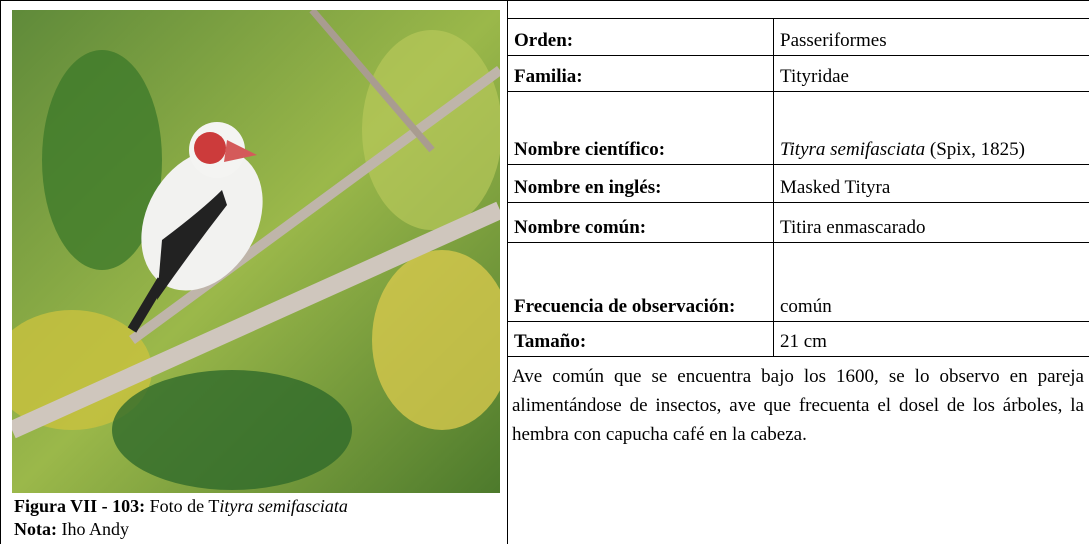 This screenshot has width=1089, height=544. Describe the element at coordinates (625, 306) in the screenshot. I see `label-text: Frecuencia de observación:` at that location.